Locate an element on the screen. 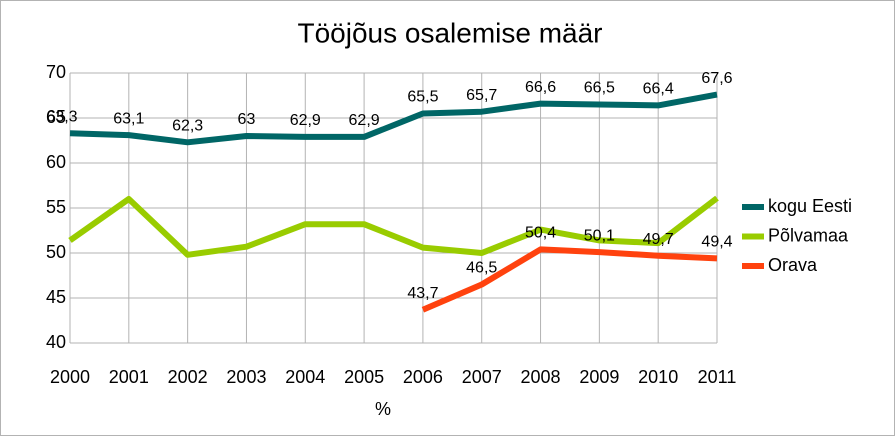  y-tick-label: 70 is located at coordinates (56, 72).